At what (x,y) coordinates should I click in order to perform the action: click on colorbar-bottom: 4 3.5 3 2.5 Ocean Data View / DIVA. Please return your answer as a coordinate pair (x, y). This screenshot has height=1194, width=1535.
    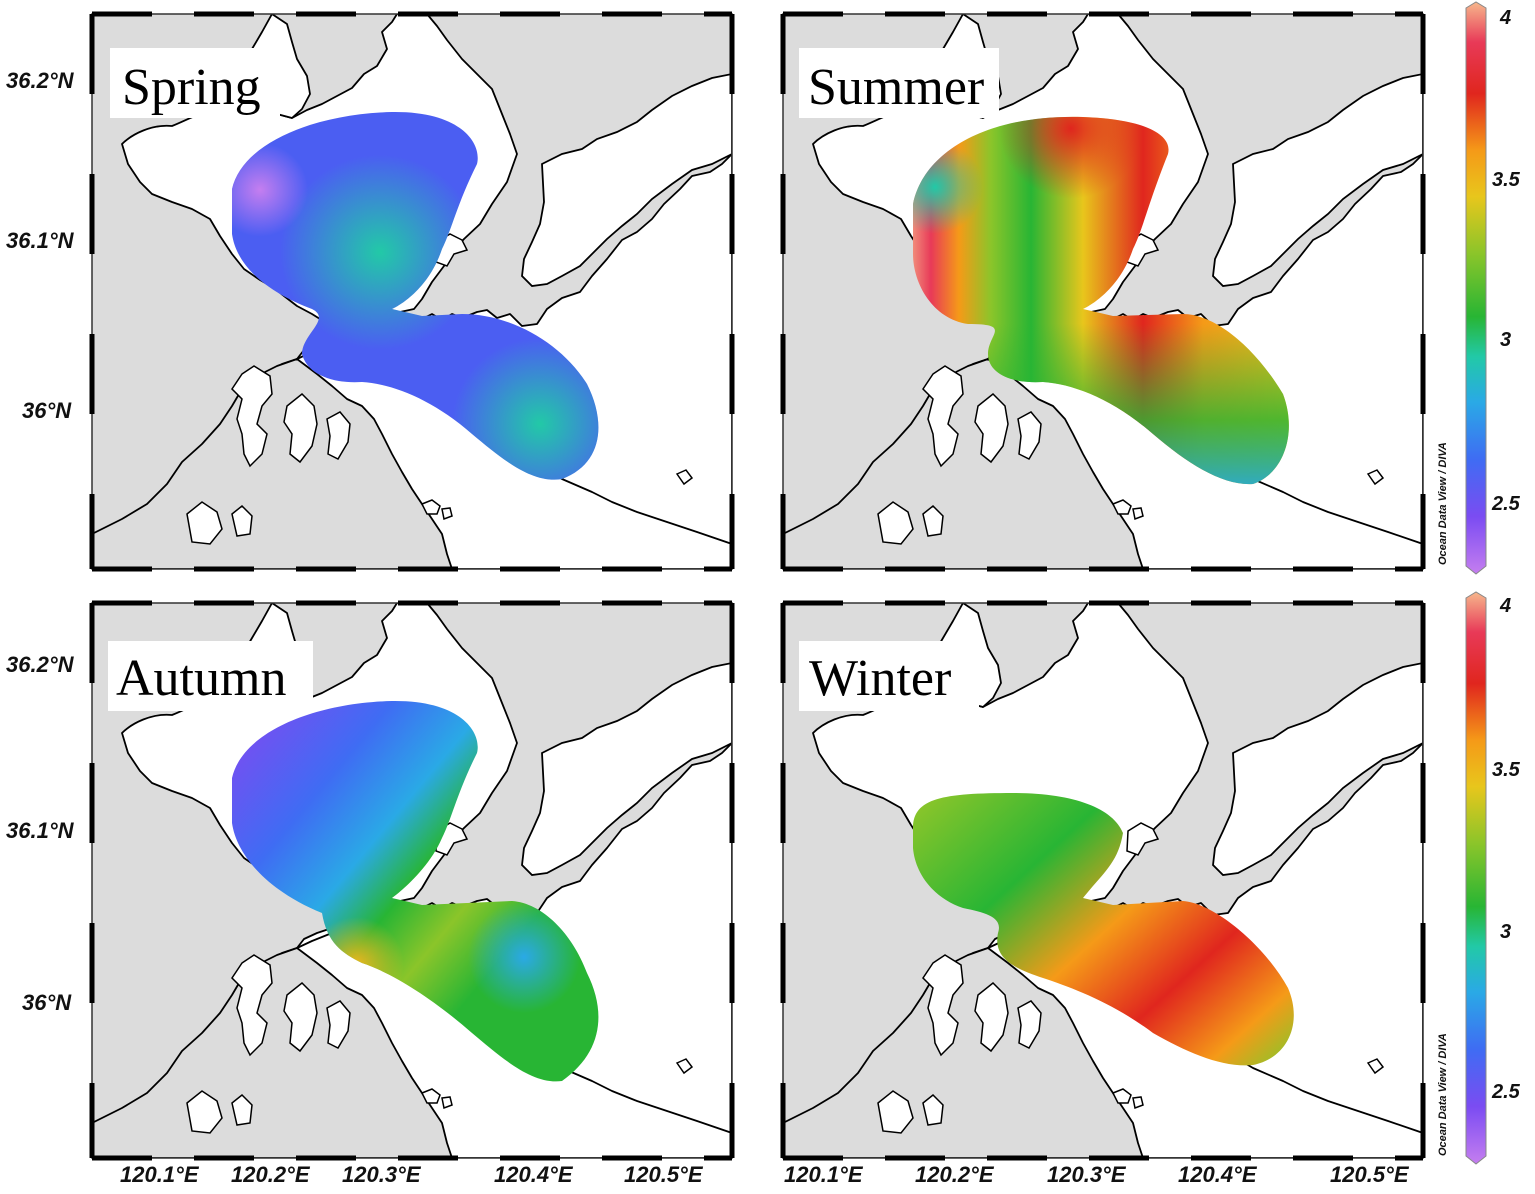
    Looking at the image, I should click on (1479, 878).